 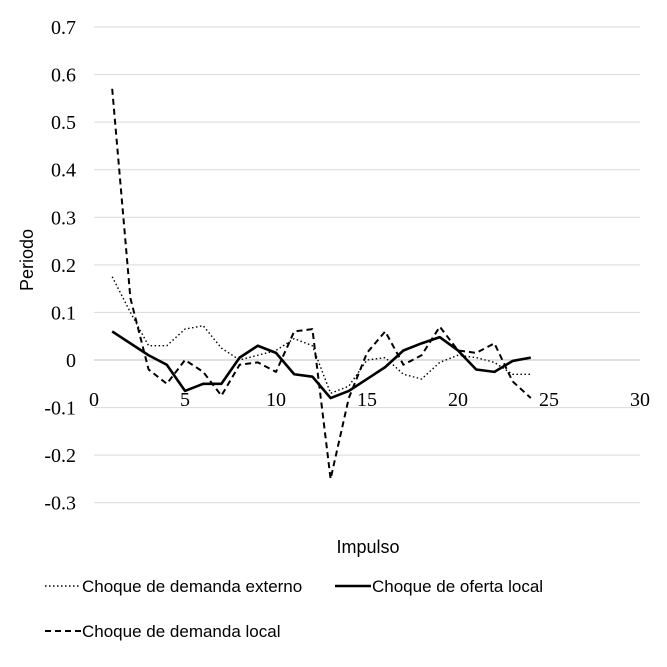 I want to click on x-tick-label: 10, so click(x=276, y=400).